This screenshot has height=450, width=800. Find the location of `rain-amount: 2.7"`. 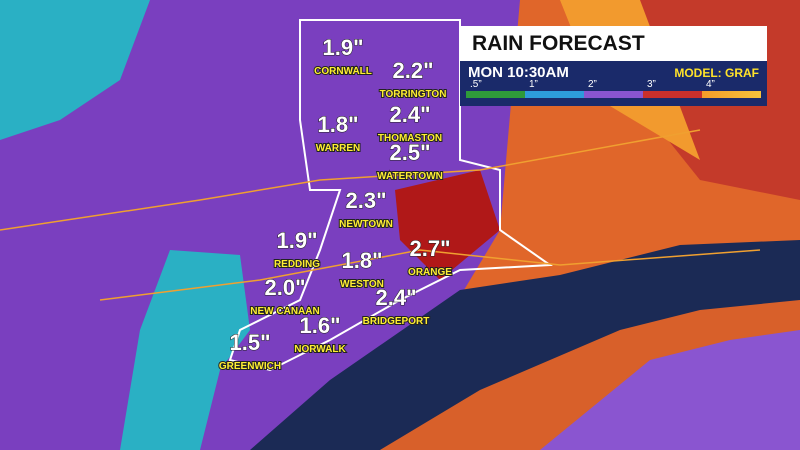

rain-amount: 2.7" is located at coordinates (429, 248).